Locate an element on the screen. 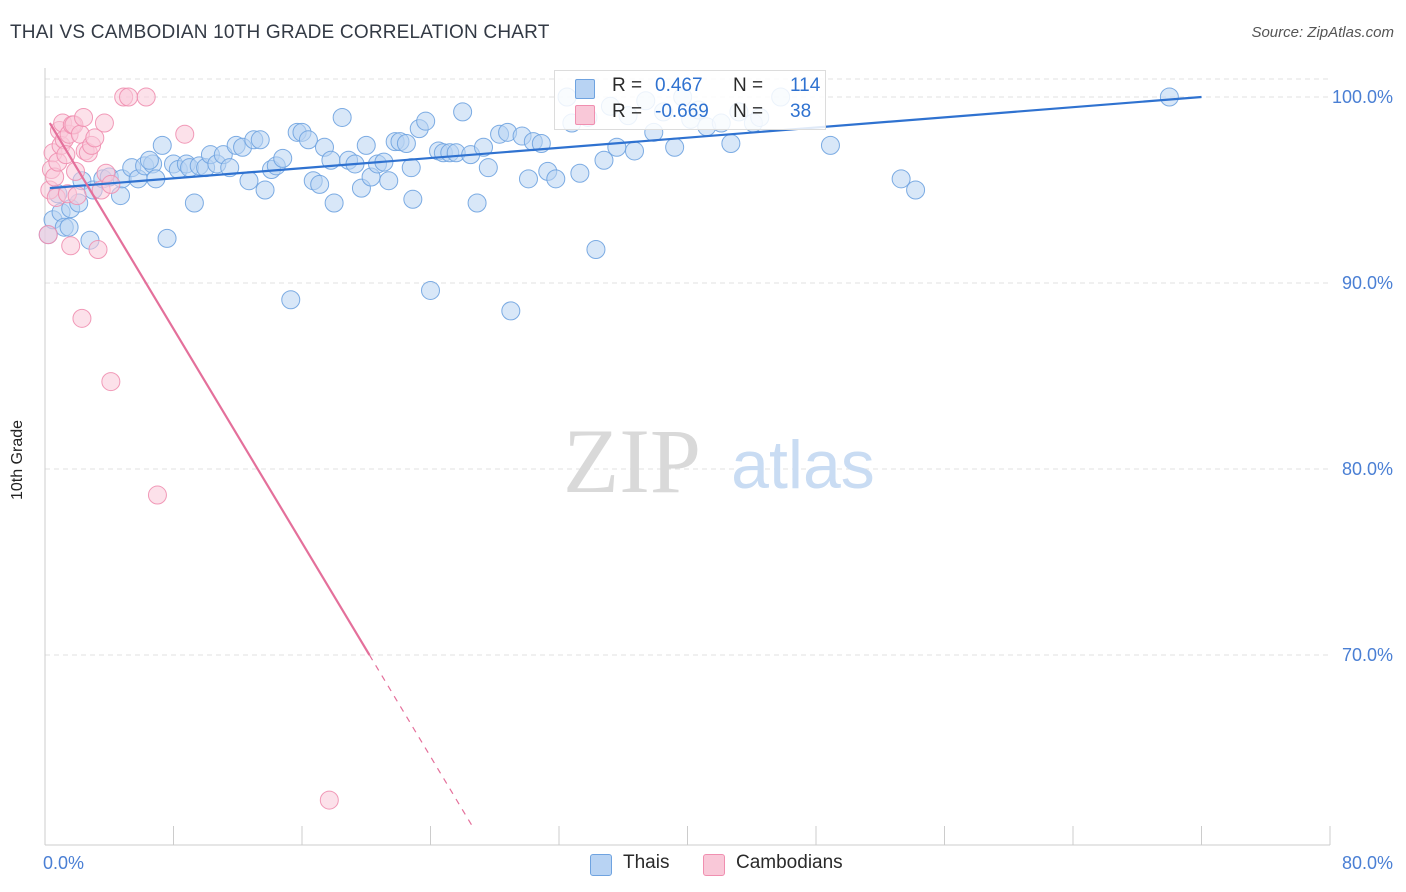 This screenshot has height=892, width=1406. y-tick-label: 80.0% is located at coordinates (1367, 469).